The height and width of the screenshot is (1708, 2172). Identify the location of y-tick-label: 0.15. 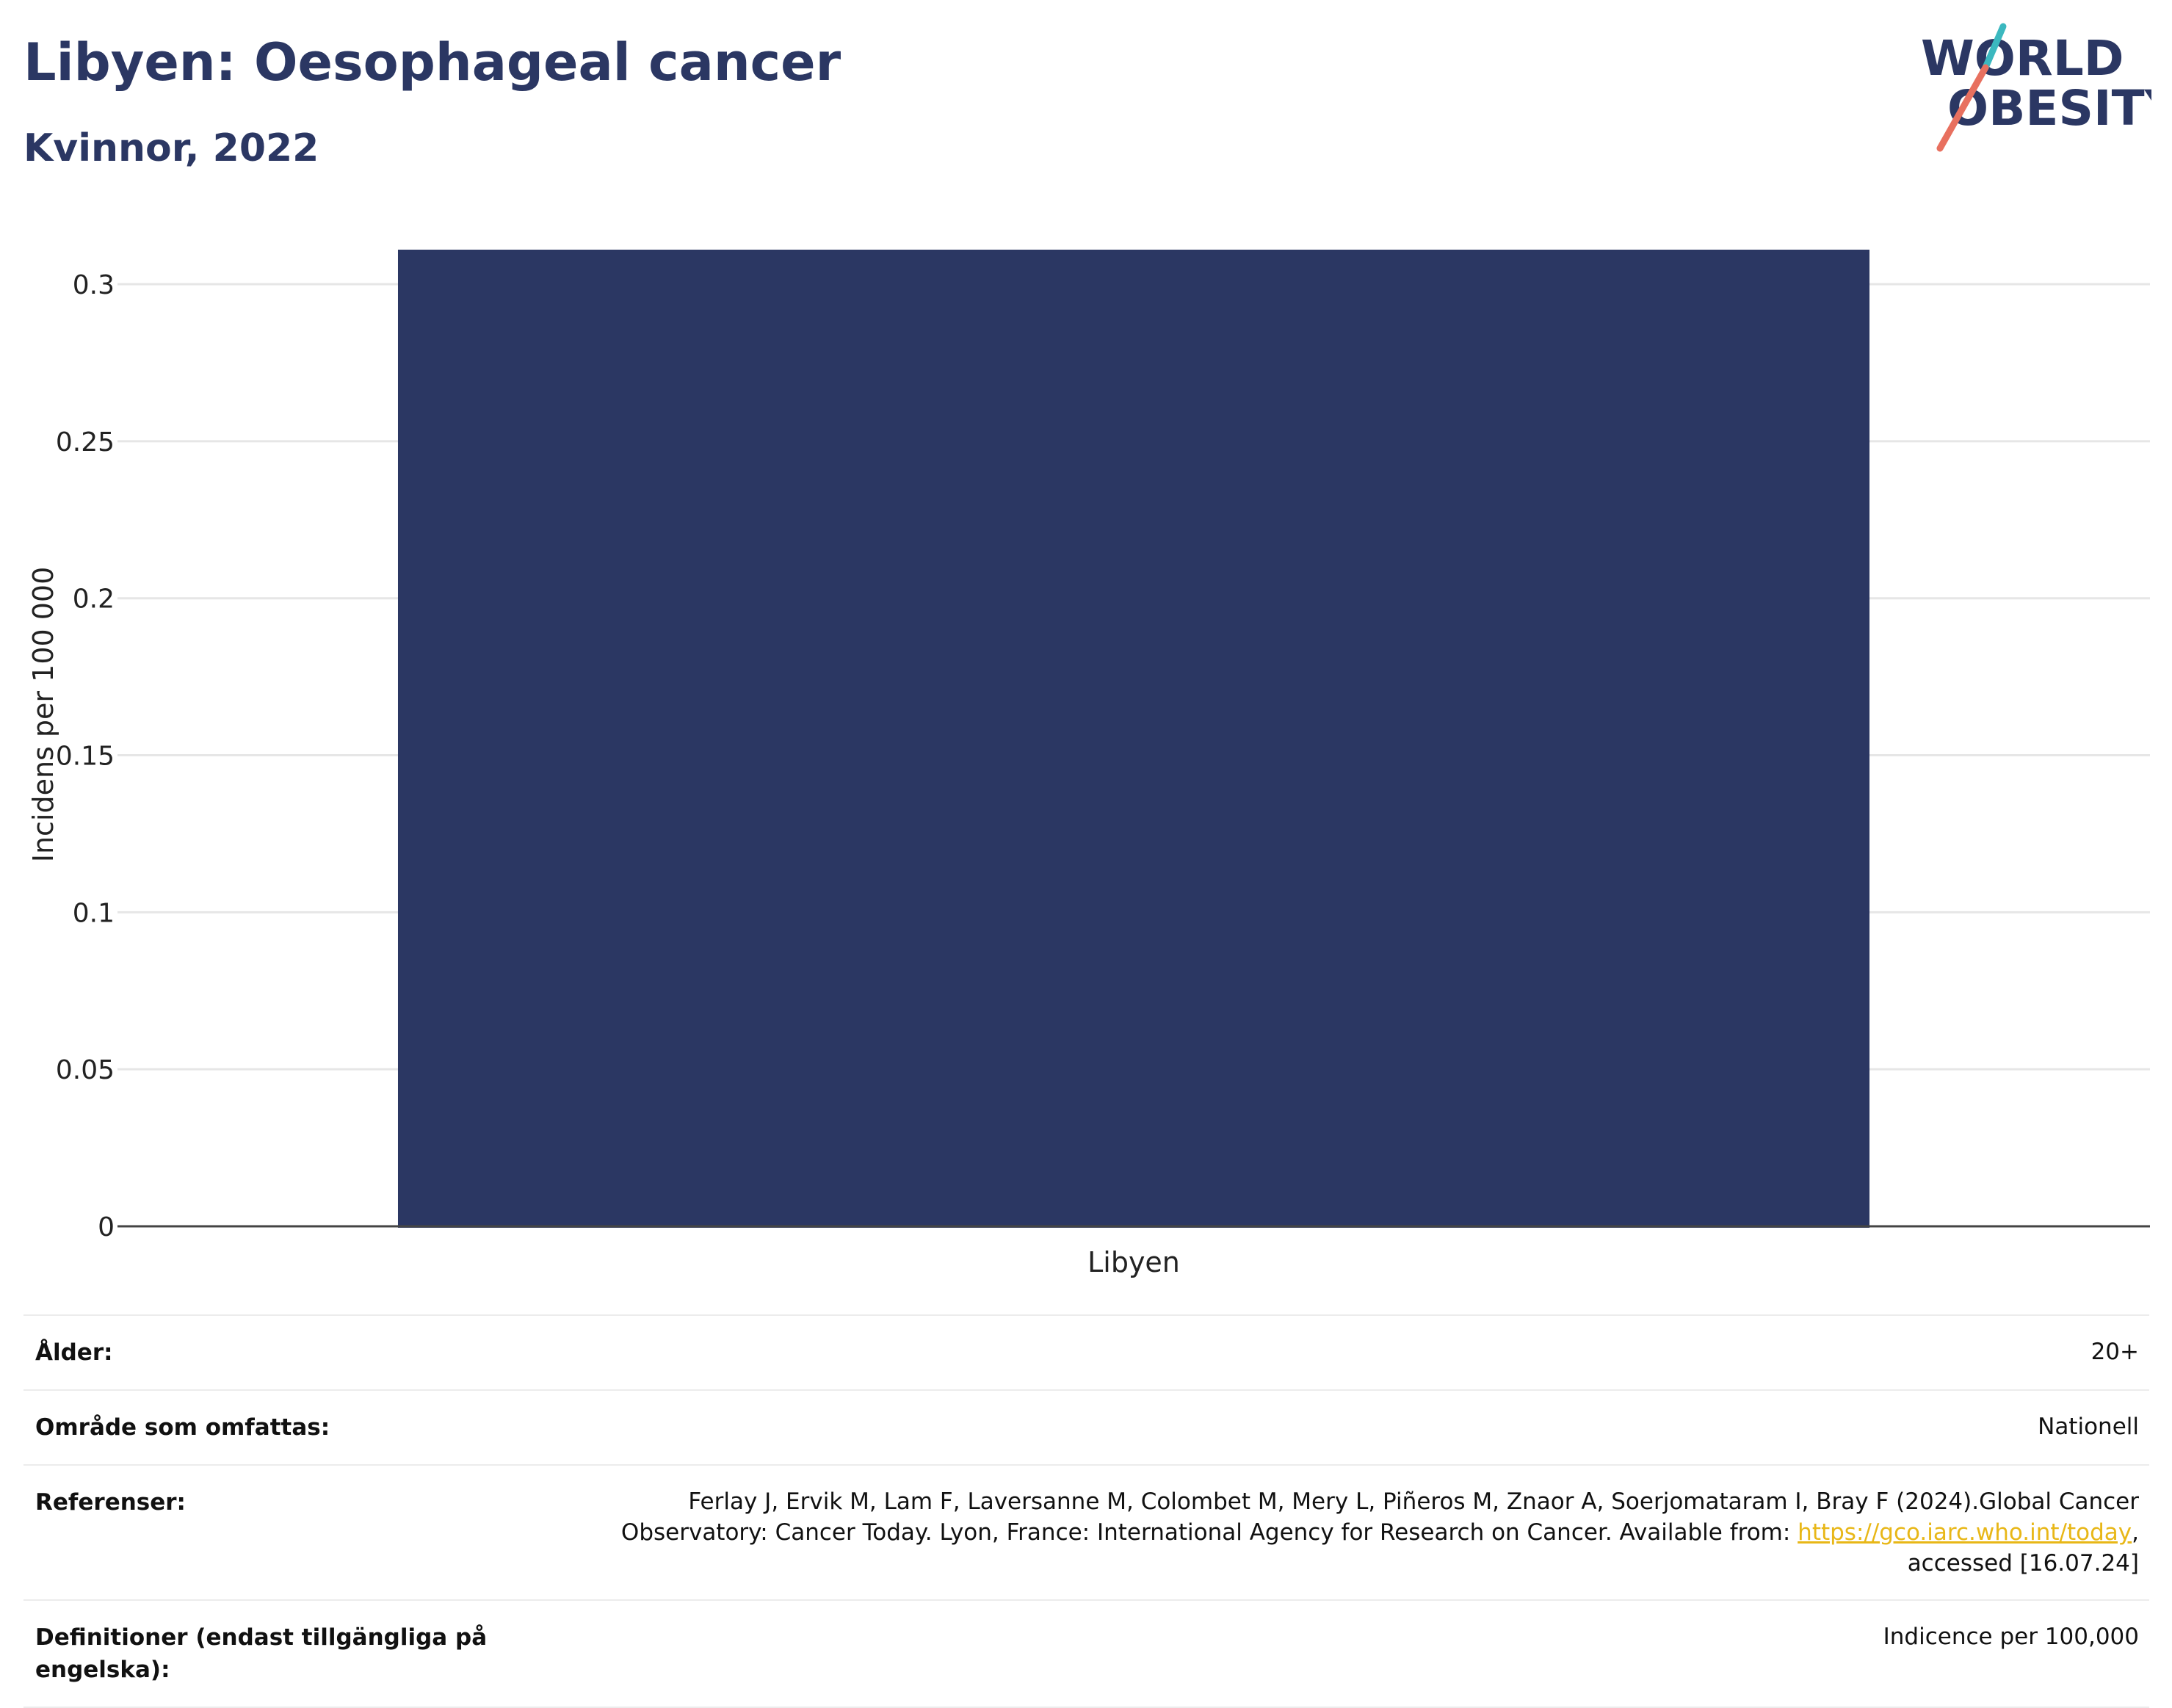
(85, 757).